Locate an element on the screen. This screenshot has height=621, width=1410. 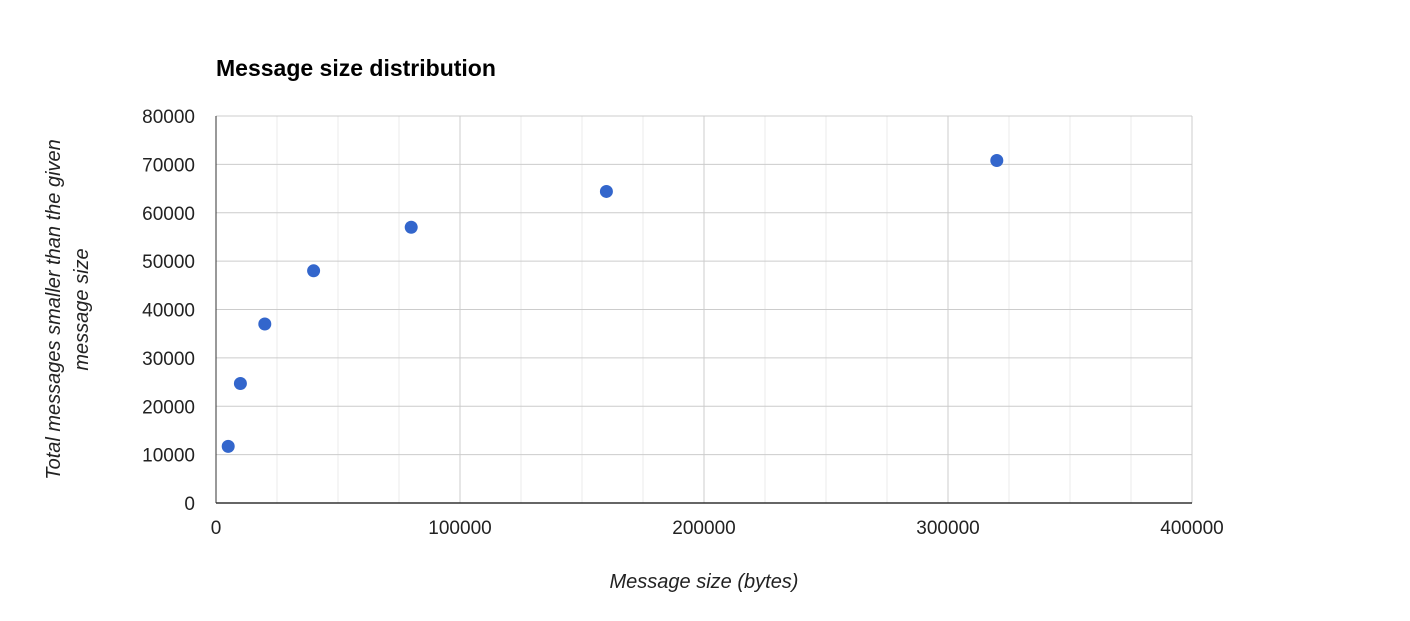
x-tick-label: 300000 is located at coordinates (947, 528).